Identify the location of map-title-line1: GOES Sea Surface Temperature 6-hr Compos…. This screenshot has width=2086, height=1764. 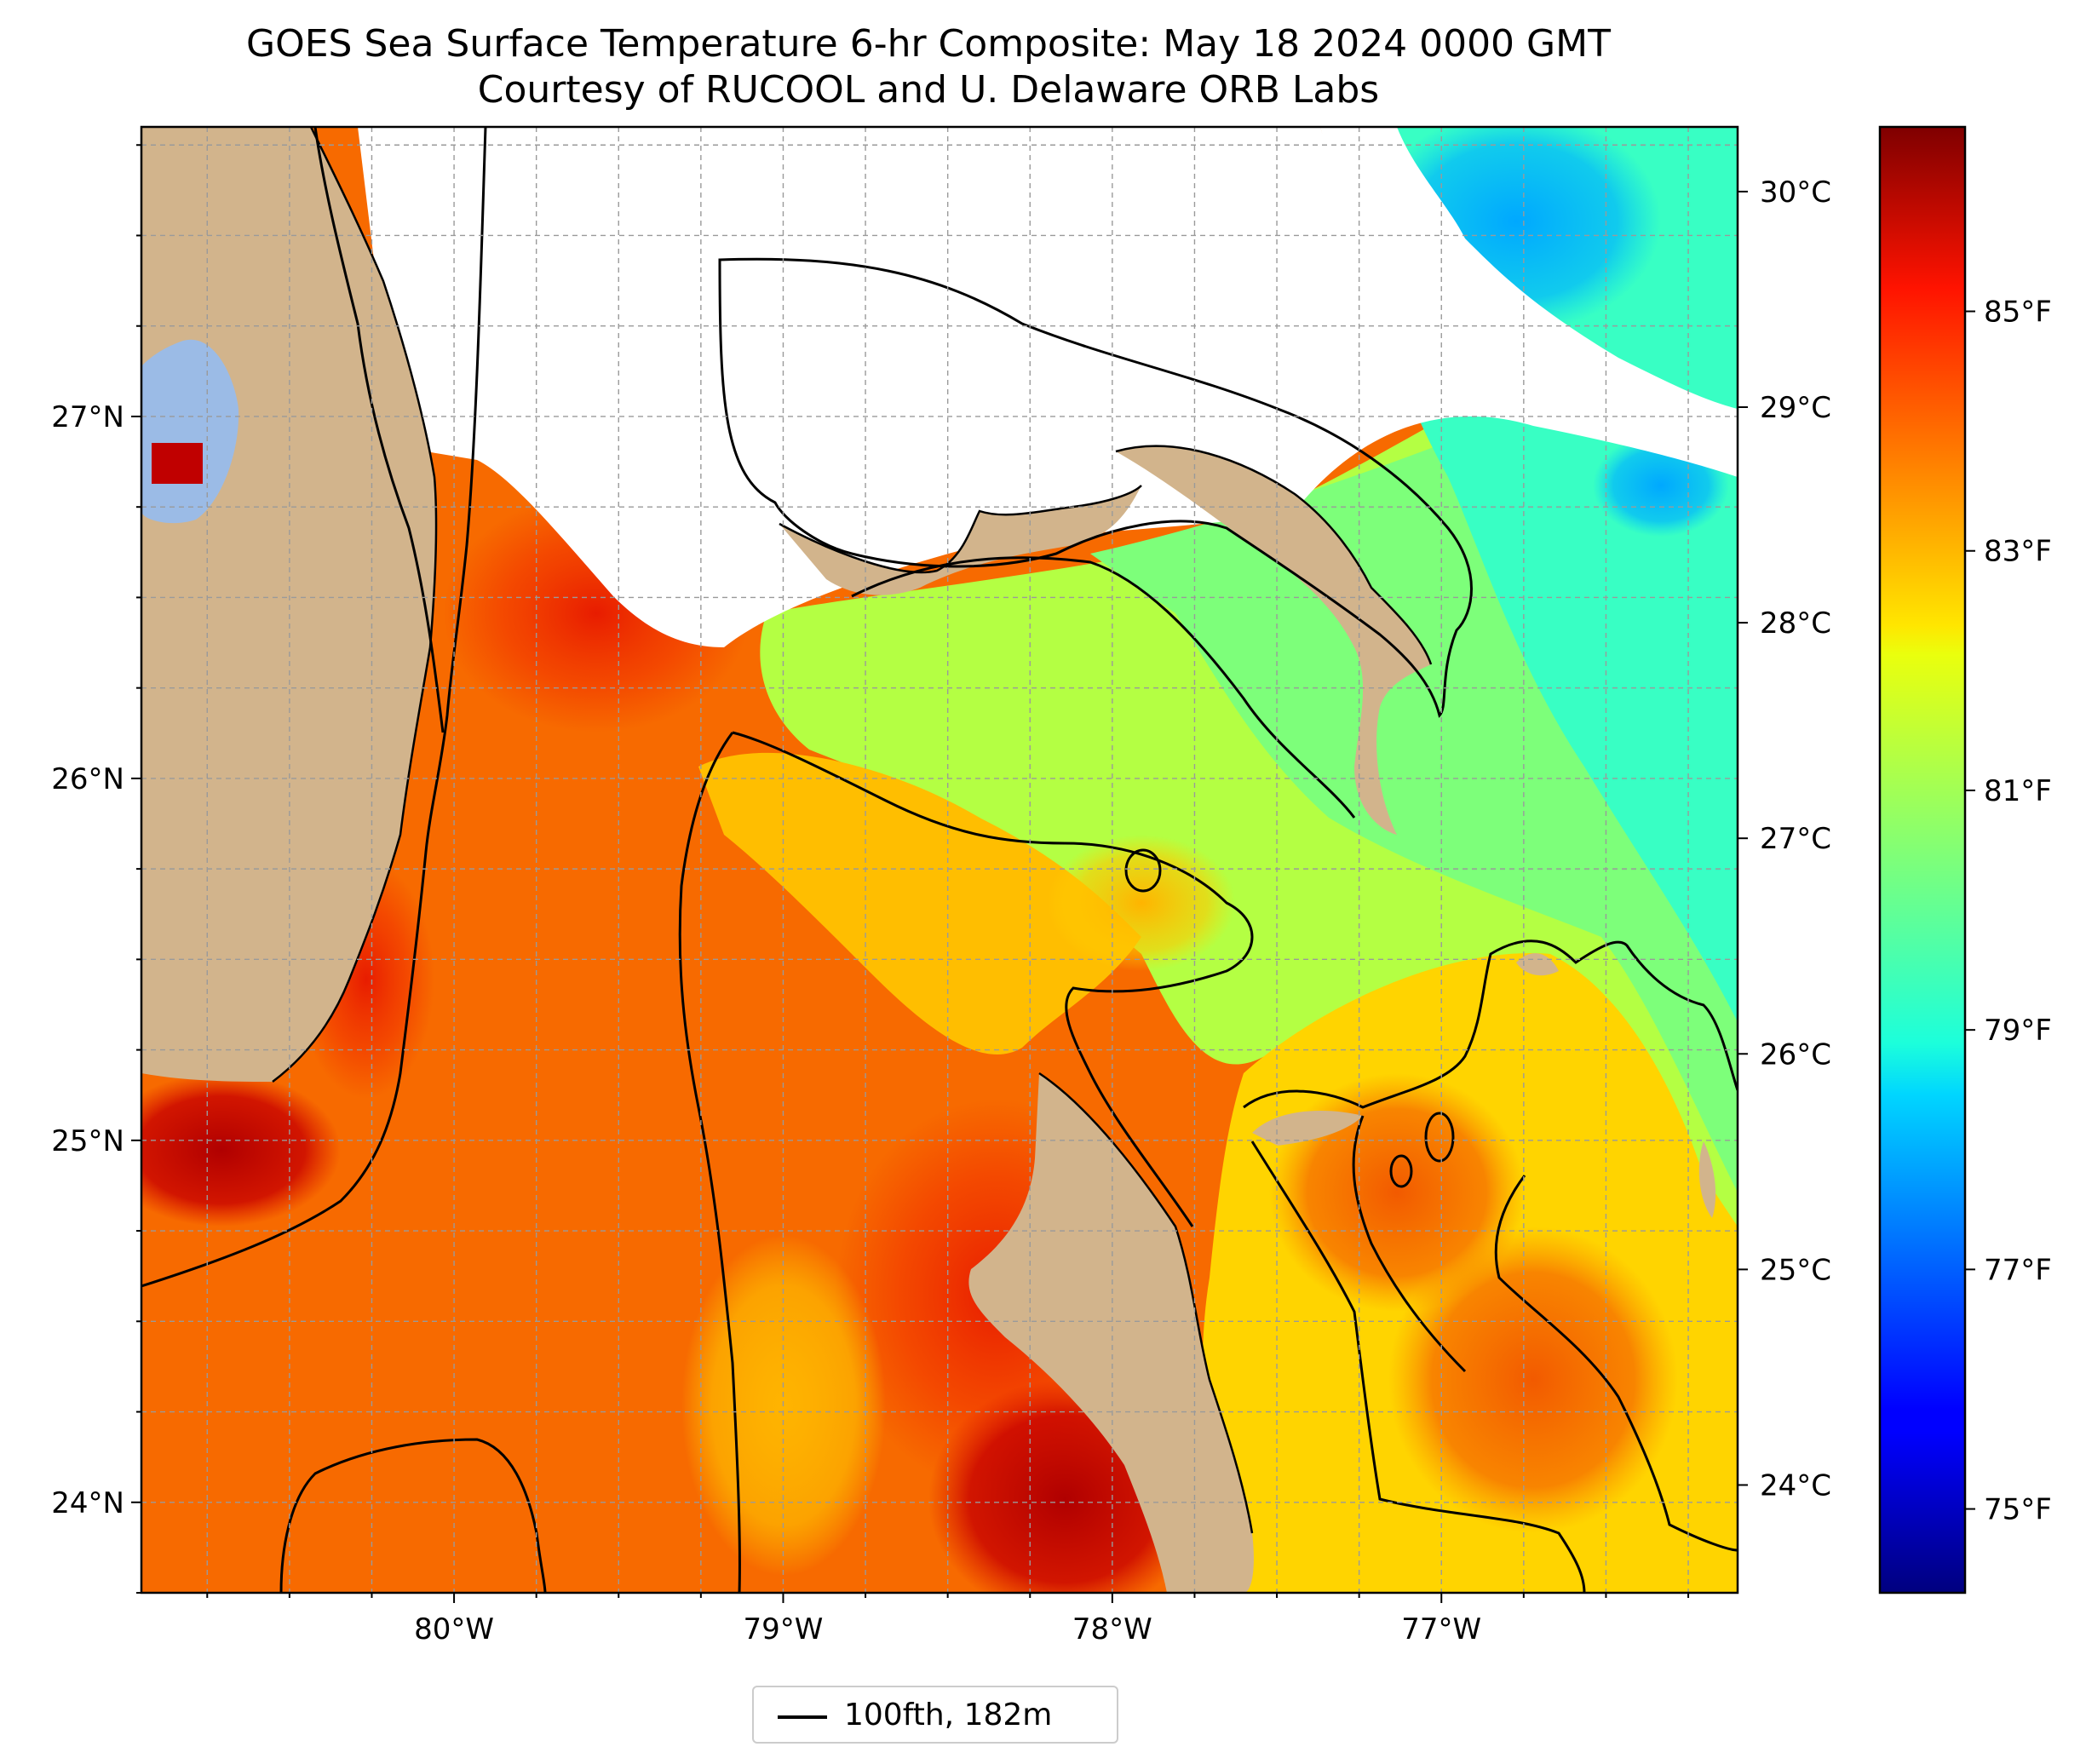
(928, 44).